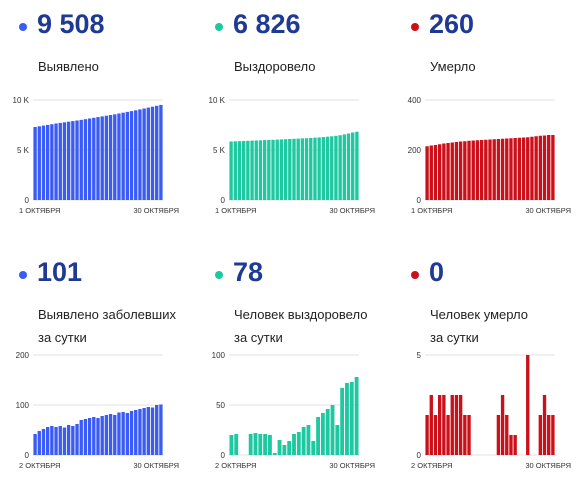 This screenshot has width=588, height=488. Describe the element at coordinates (39, 465) in the screenshot. I see `xtick-label: 2 ОКТЯБРЯ` at that location.